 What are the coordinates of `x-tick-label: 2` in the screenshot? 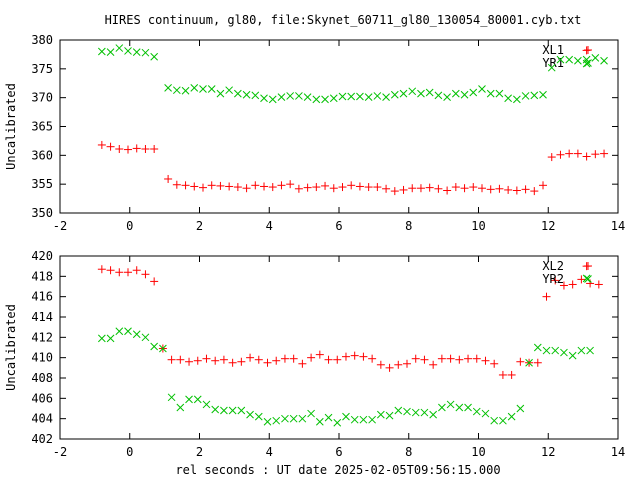 It's located at (199, 226).